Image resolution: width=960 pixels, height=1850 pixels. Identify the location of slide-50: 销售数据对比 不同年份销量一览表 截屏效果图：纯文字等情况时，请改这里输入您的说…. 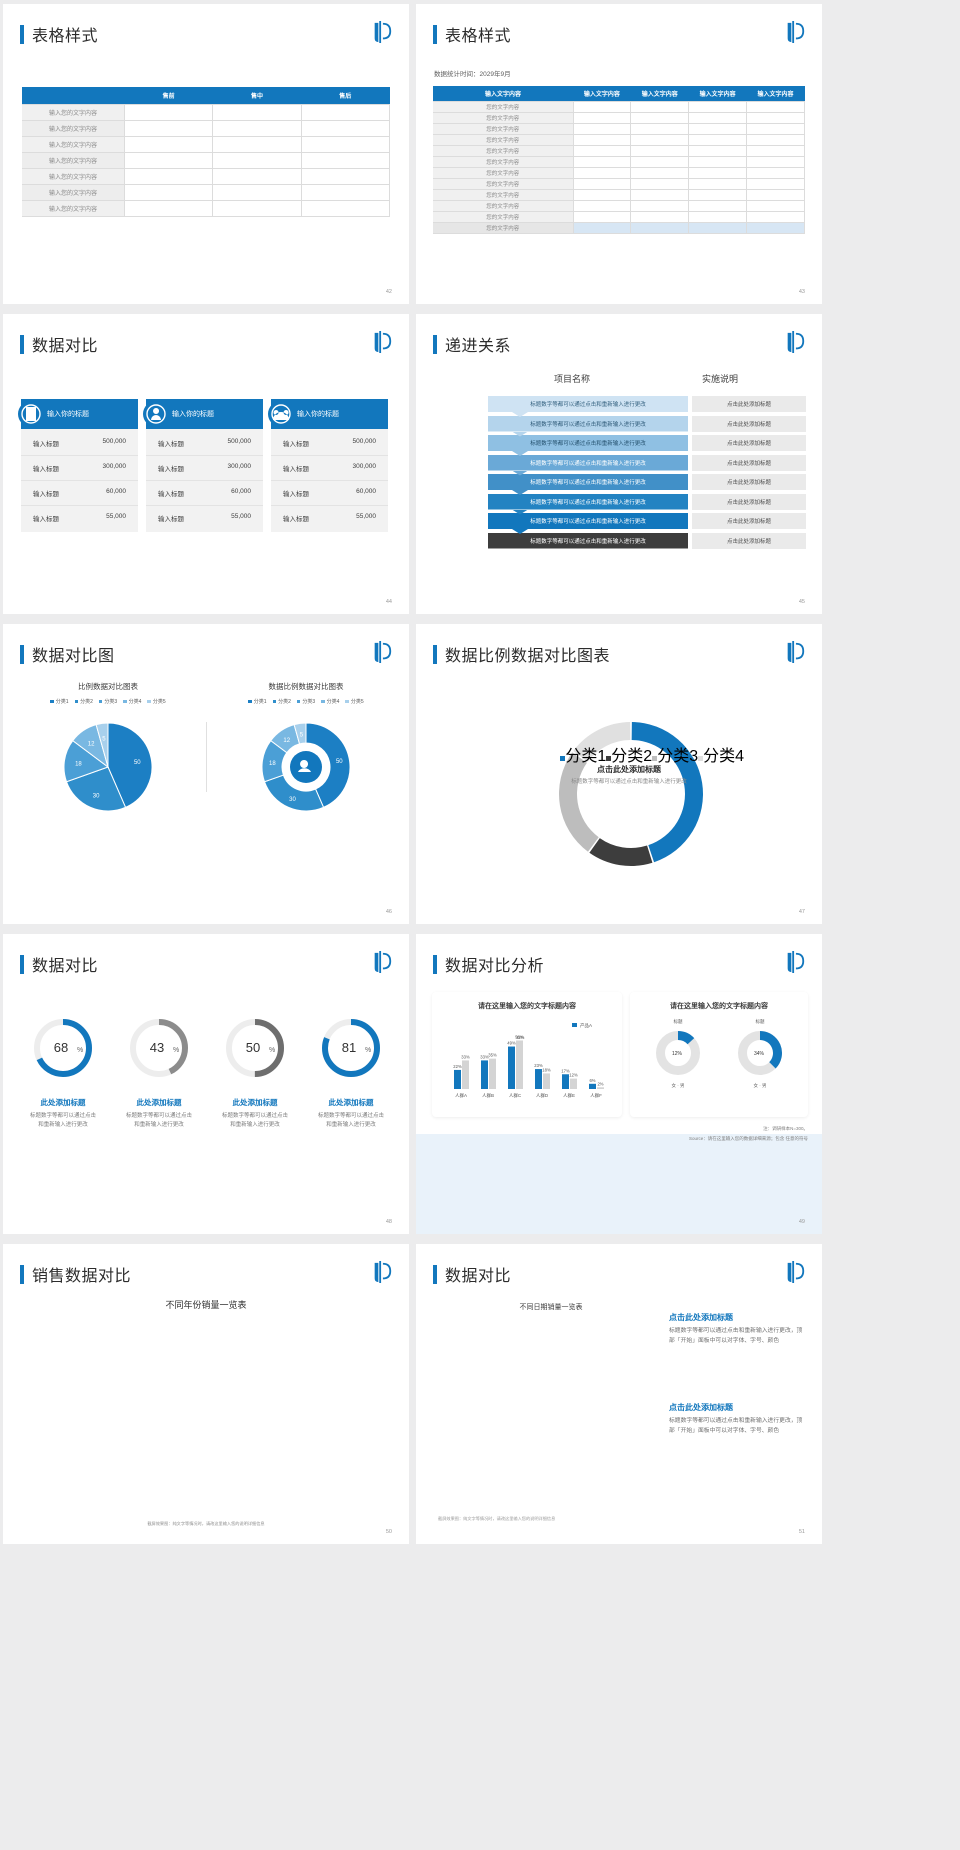
(206, 1394).